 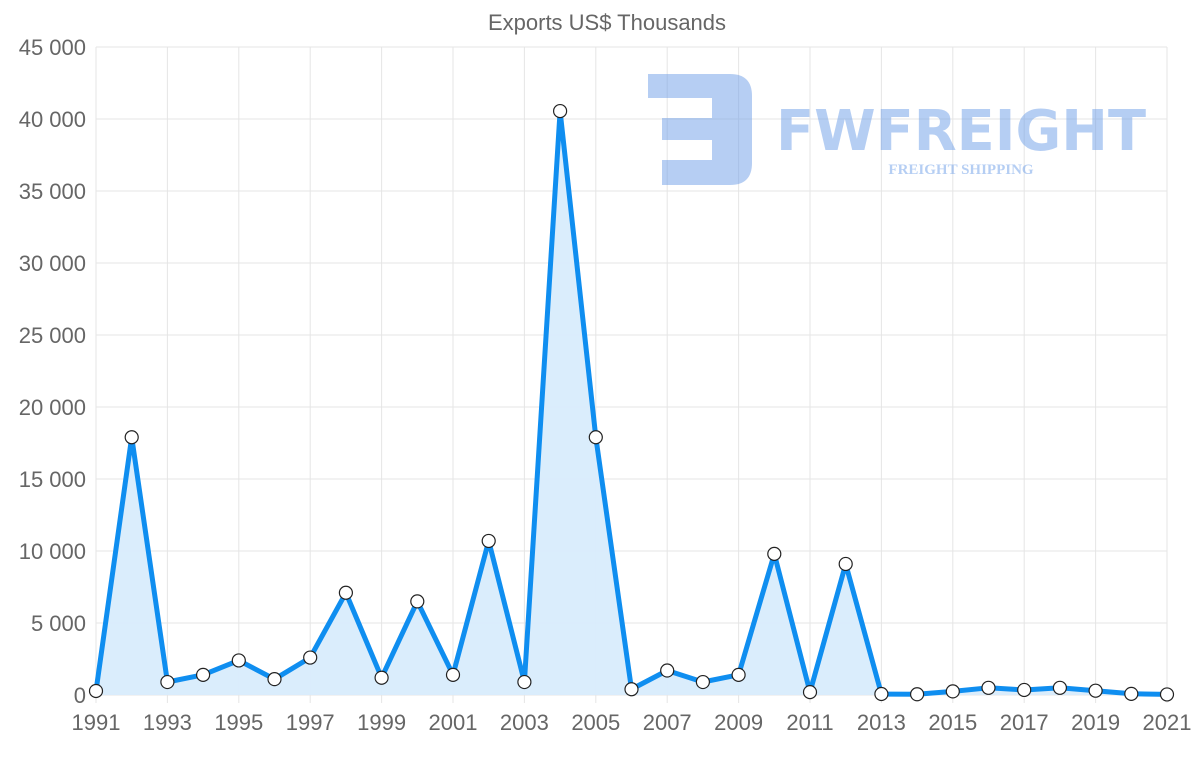 What do you see at coordinates (952, 722) in the screenshot?
I see `x-tick-label: 2015` at bounding box center [952, 722].